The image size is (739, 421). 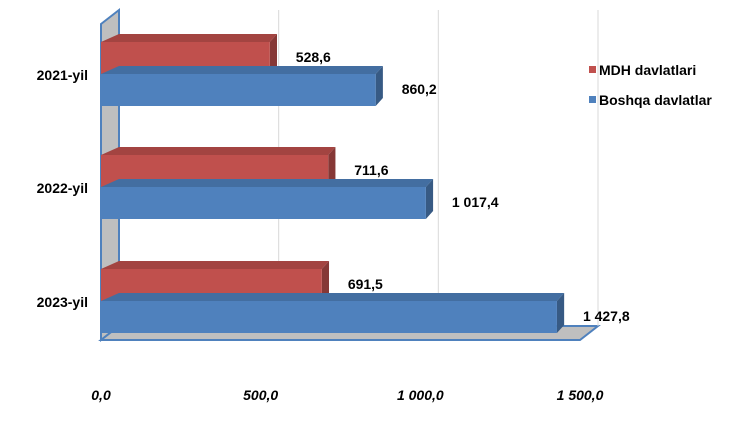 What do you see at coordinates (655, 100) in the screenshot?
I see `legend-label: Boshqa davlatlar` at bounding box center [655, 100].